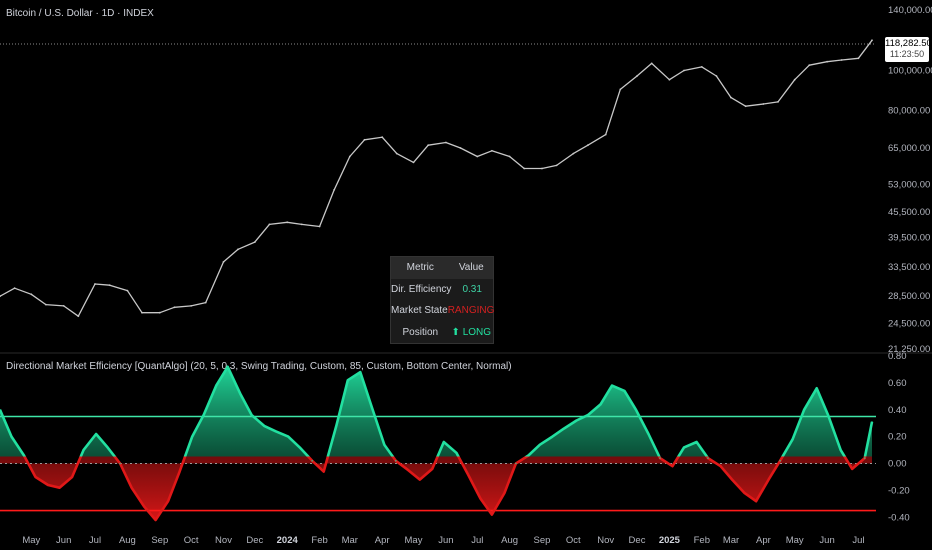 Image resolution: width=932 pixels, height=550 pixels. Describe the element at coordinates (731, 540) in the screenshot. I see `time-tick-label: Mar` at that location.